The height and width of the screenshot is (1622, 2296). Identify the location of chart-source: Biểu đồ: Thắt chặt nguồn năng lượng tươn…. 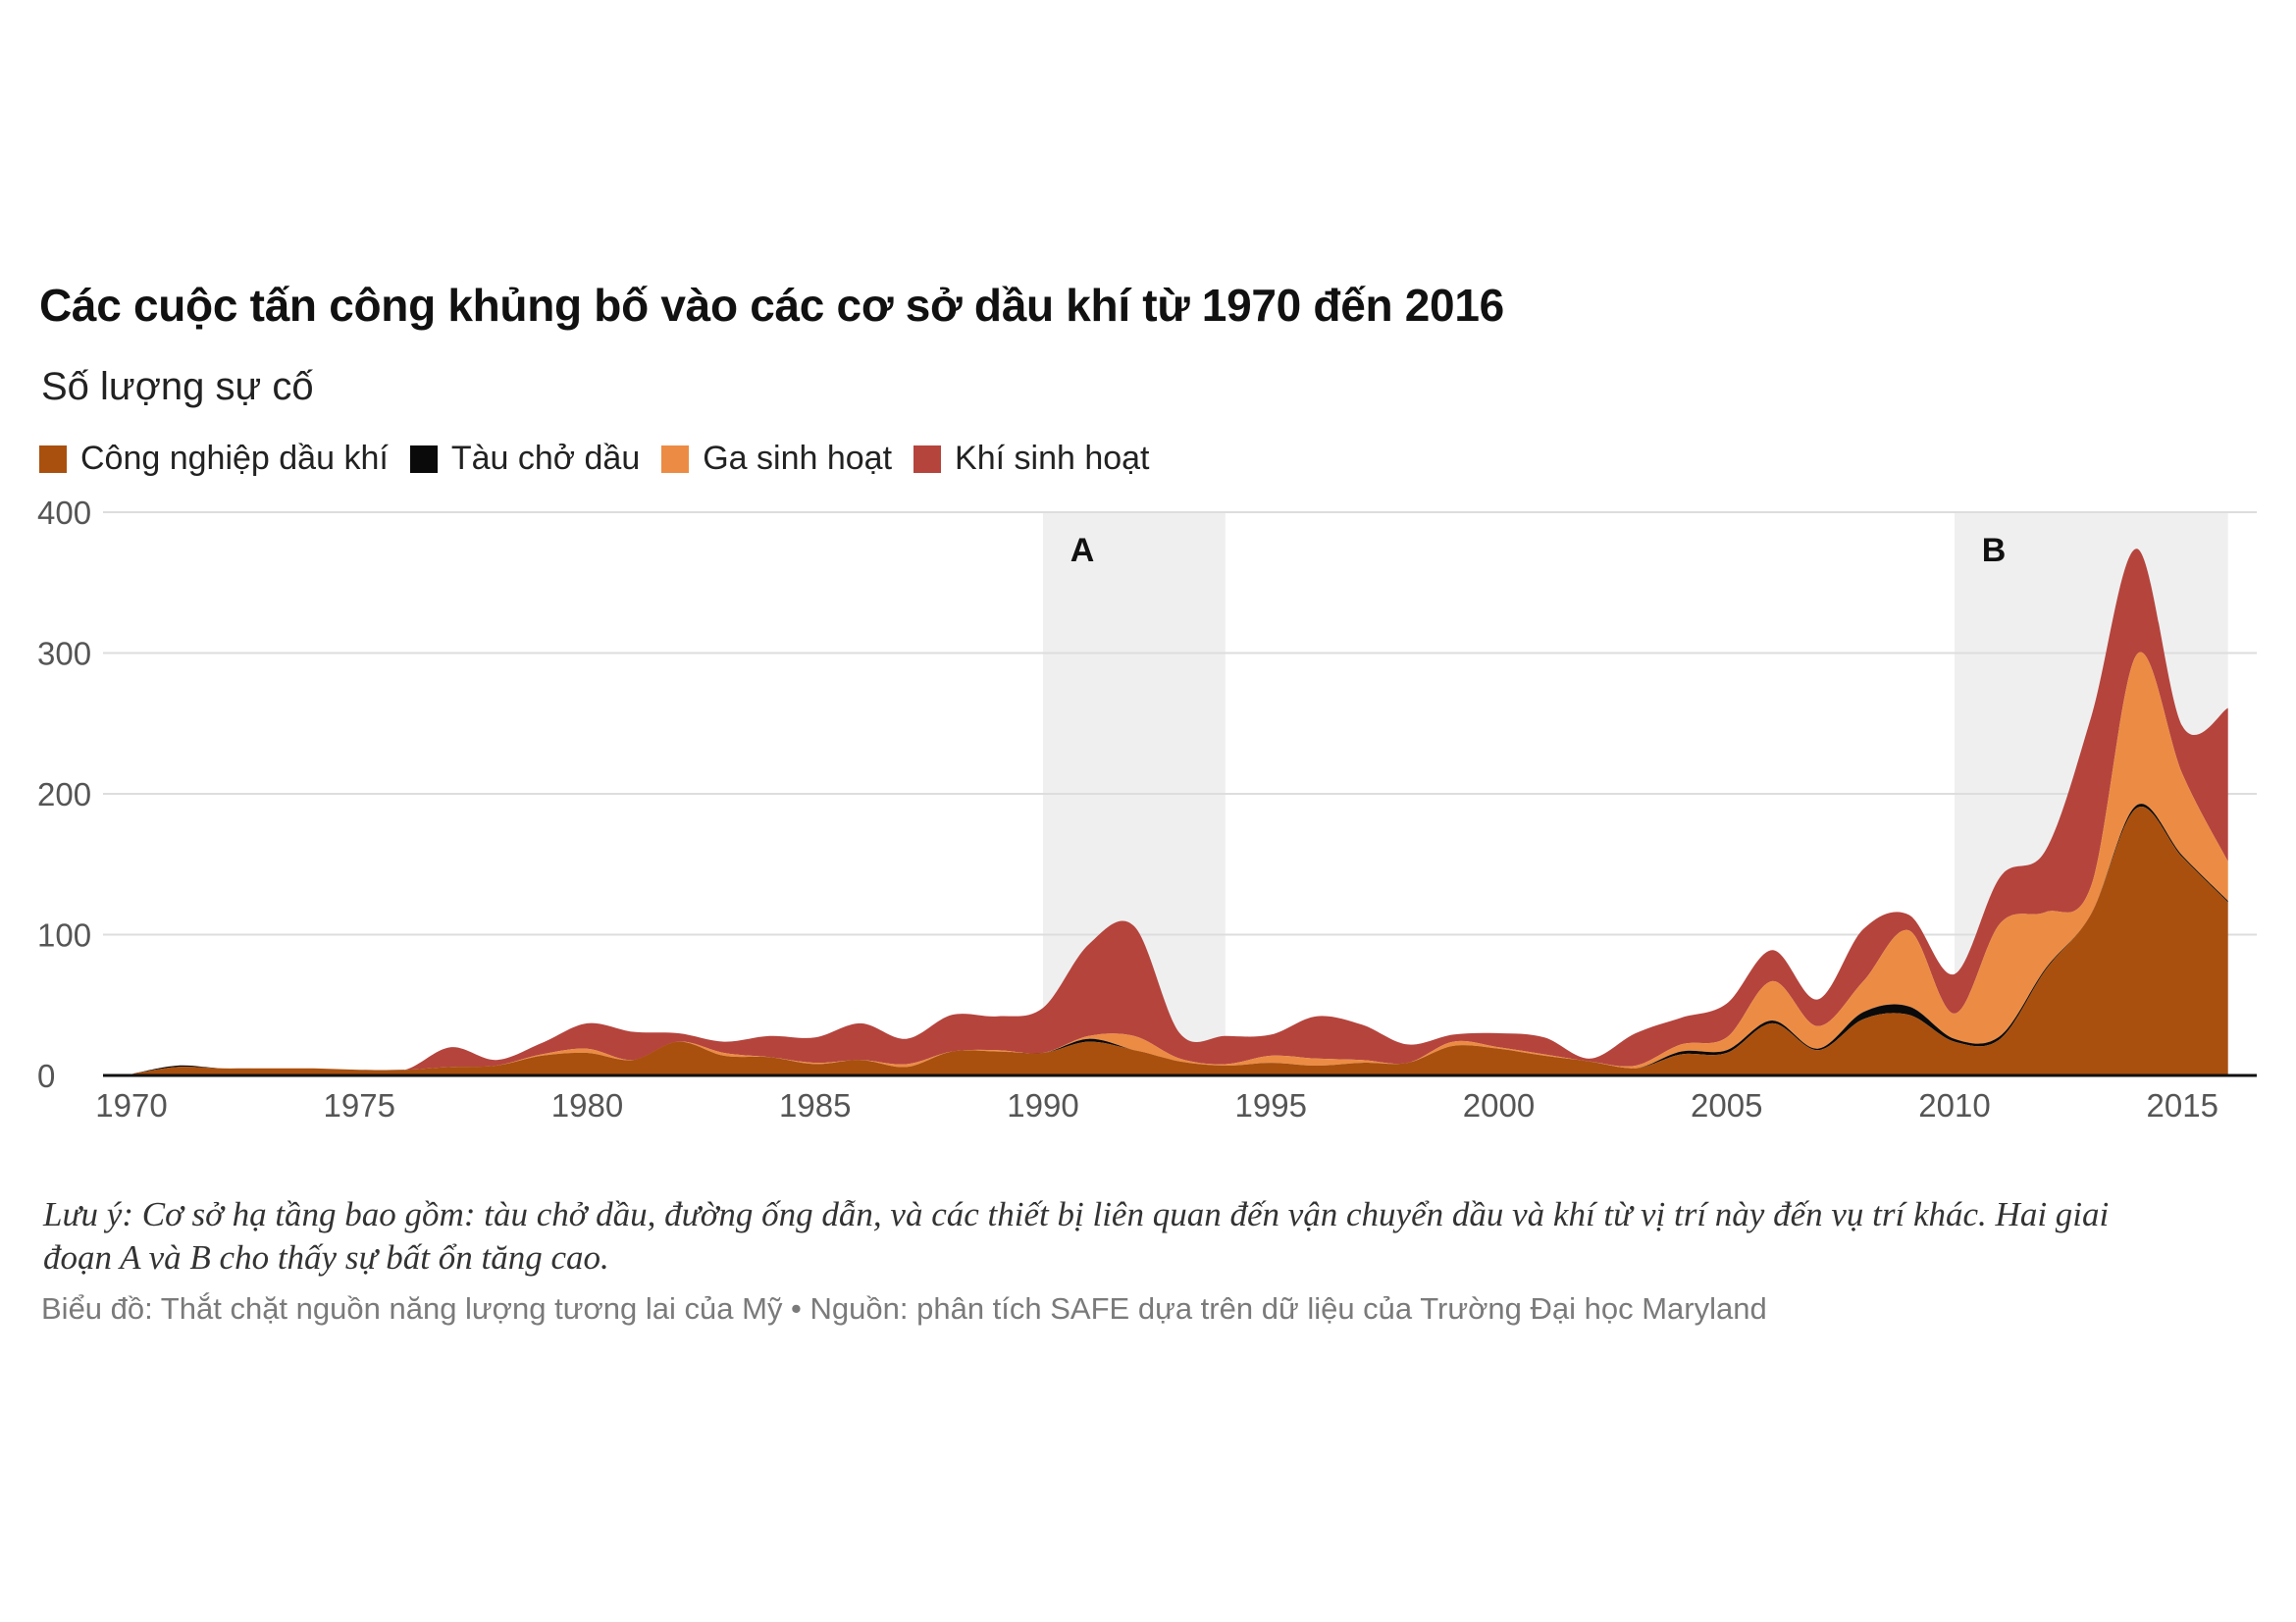
(904, 1308).